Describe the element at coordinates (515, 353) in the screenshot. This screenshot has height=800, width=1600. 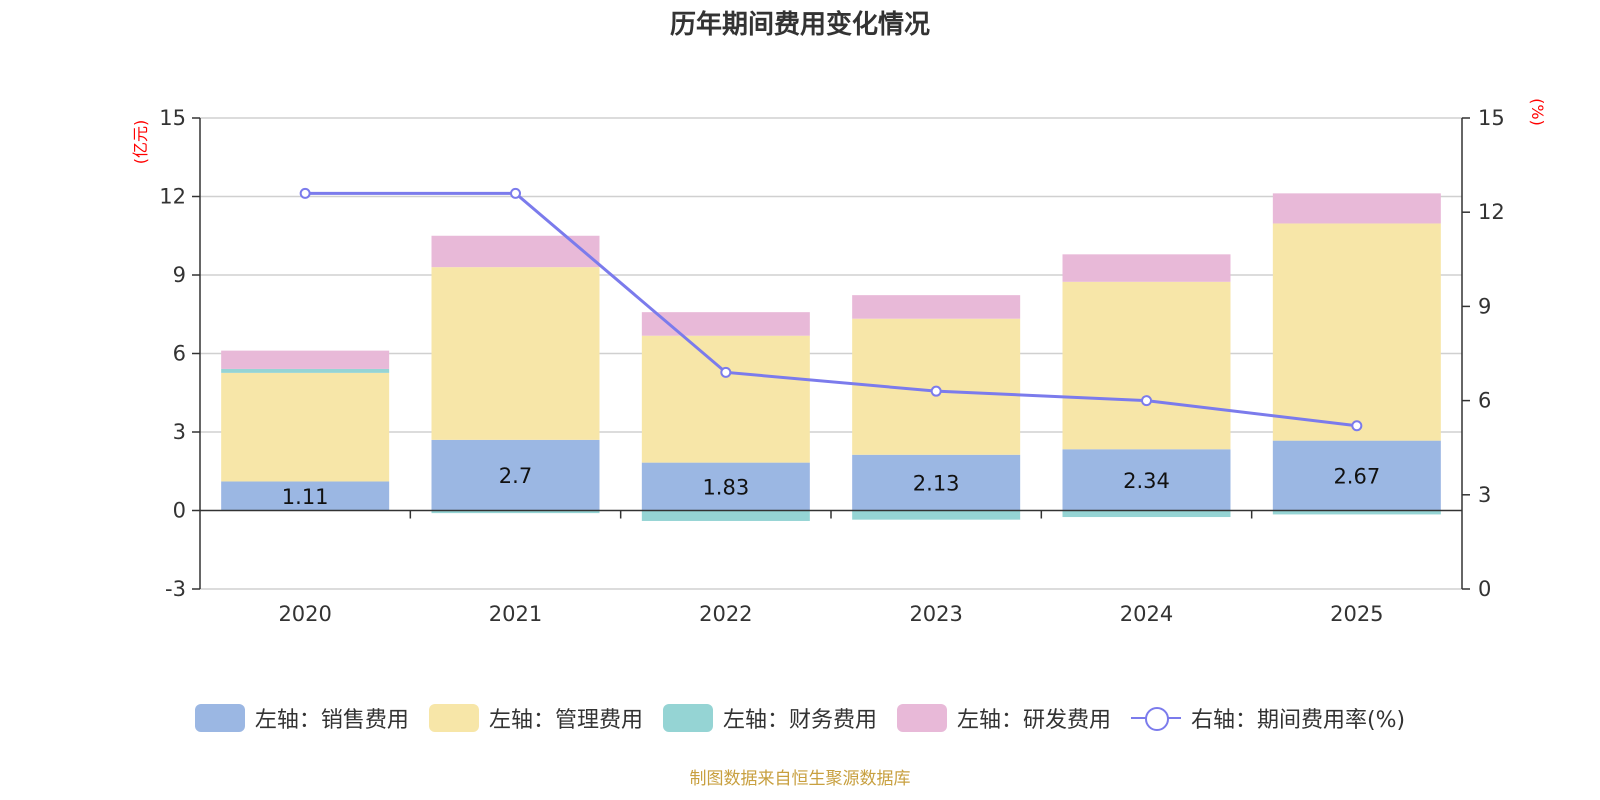
I see `bar-admin-2021` at that location.